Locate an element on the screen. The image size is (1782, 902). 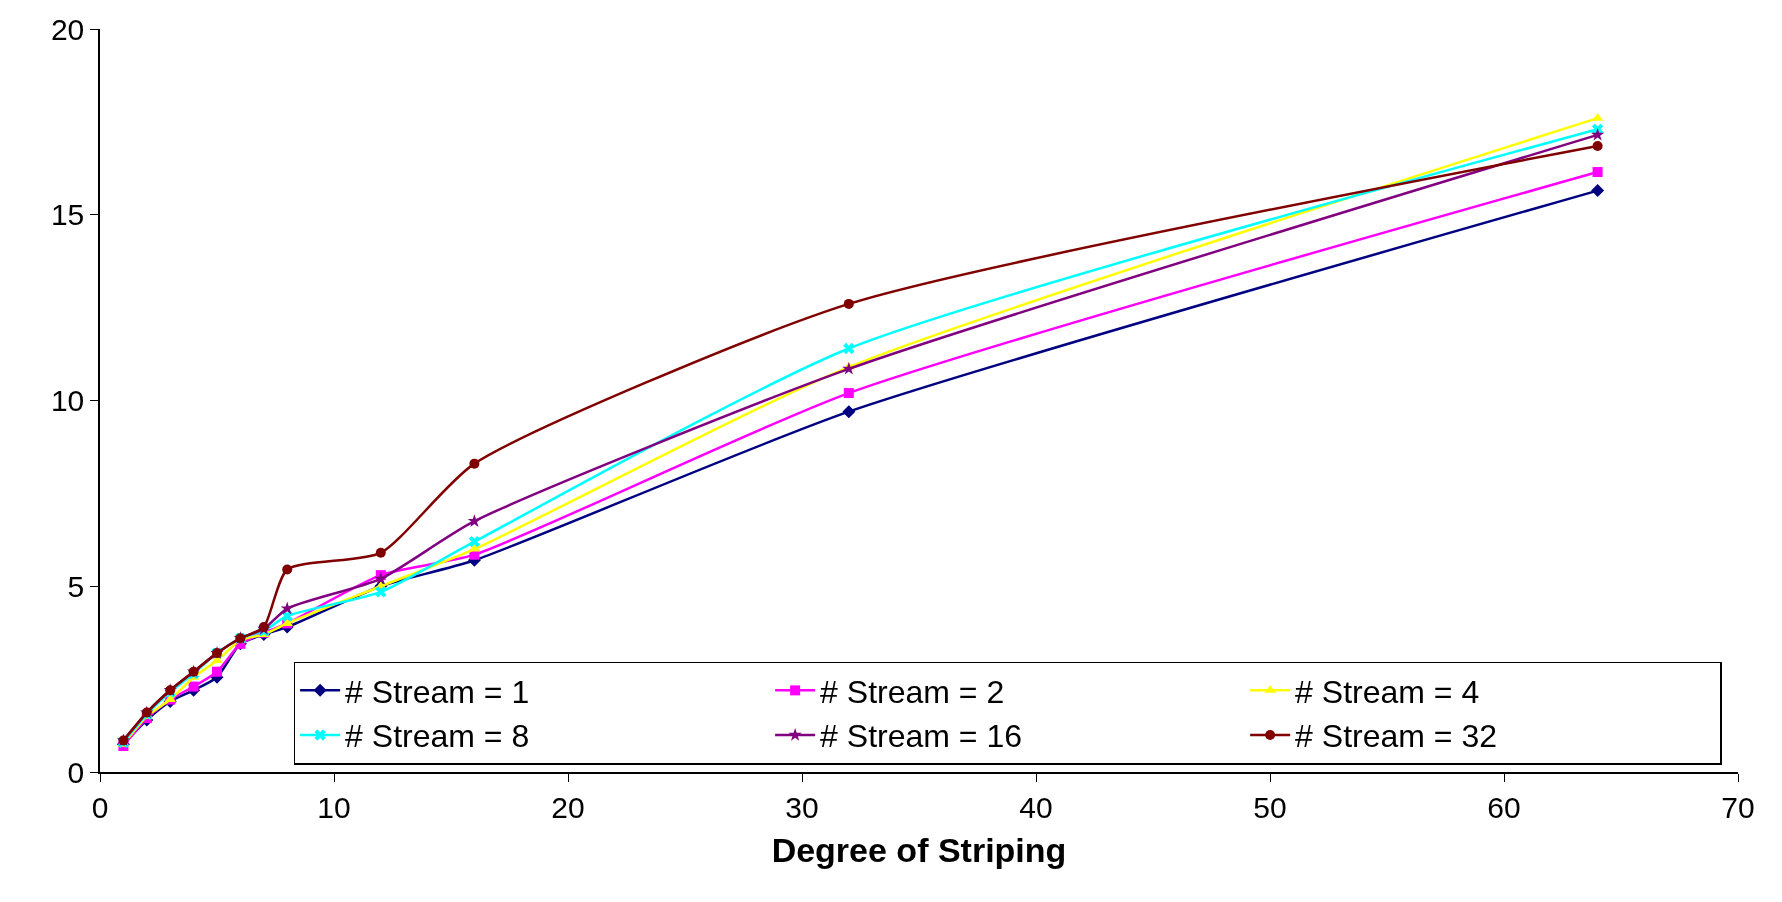
y-tick-label: 0 is located at coordinates (76, 772).